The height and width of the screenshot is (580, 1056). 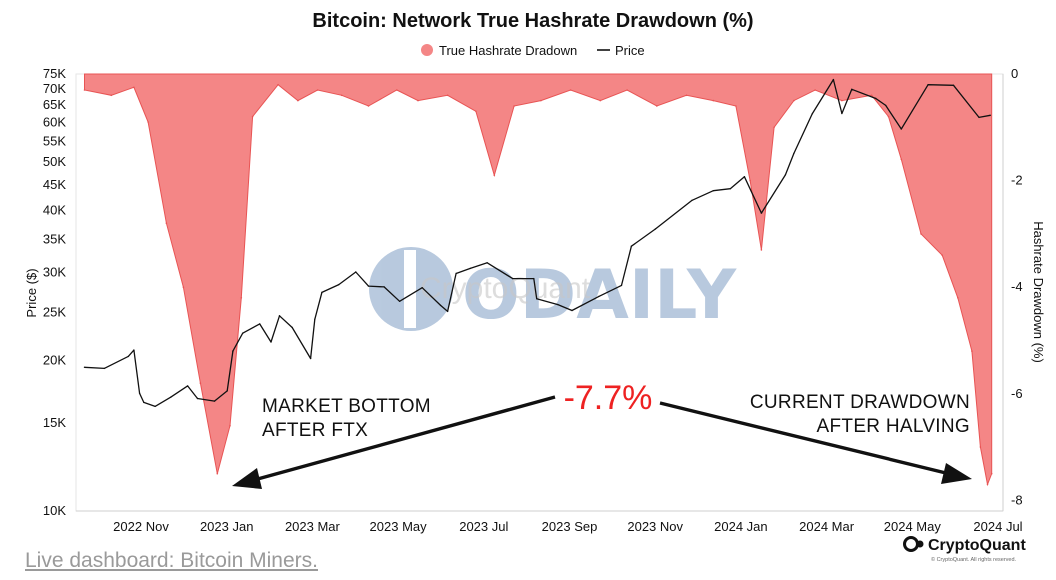 I want to click on legend-label-price: Price, so click(x=630, y=50).